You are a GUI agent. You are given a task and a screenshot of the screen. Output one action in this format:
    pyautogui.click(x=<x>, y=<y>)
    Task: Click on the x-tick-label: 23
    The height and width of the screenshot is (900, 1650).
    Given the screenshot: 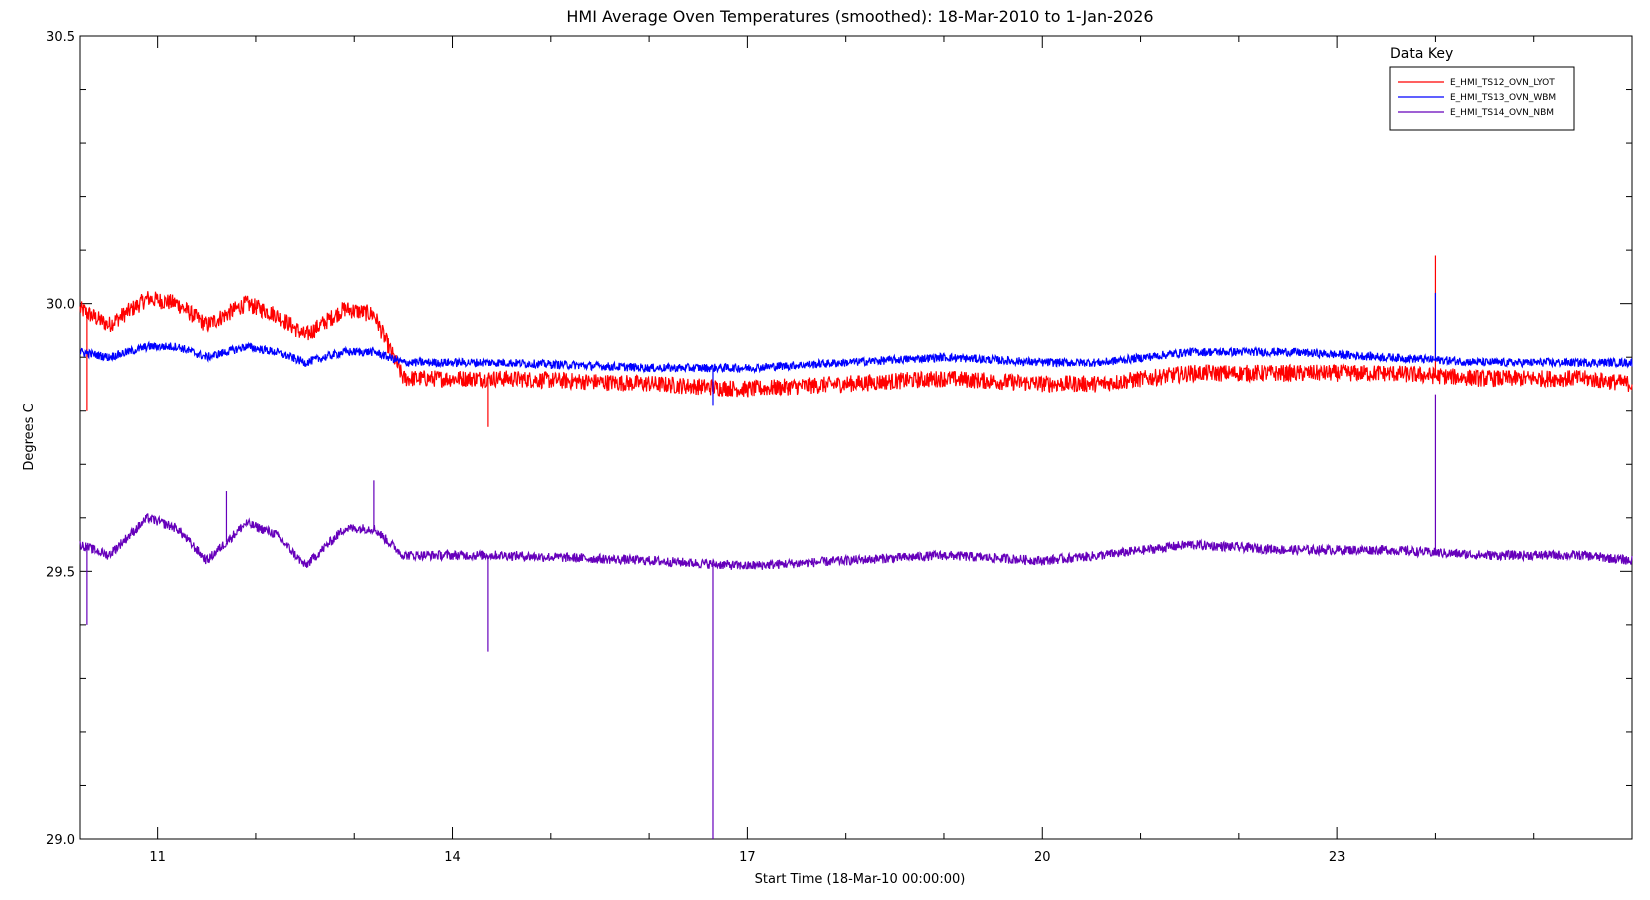 What is the action you would take?
    pyautogui.click(x=1337, y=857)
    